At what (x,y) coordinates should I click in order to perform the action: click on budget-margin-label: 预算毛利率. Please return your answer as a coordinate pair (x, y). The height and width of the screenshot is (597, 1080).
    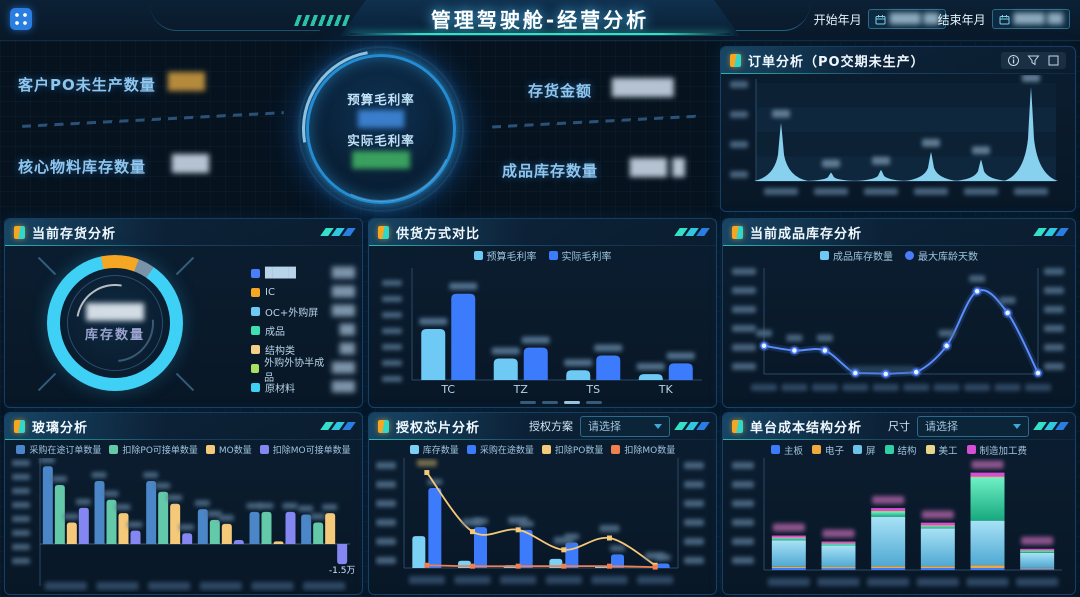
    Looking at the image, I should click on (381, 99).